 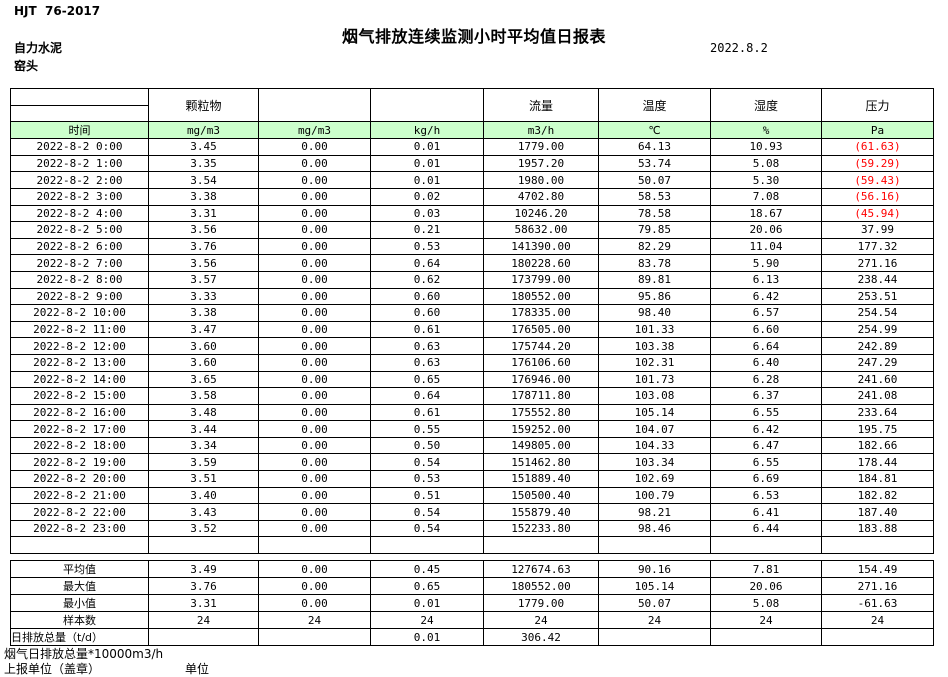 What do you see at coordinates (79, 528) in the screenshot?
I see `time-cell: 2022-8-2 23:00` at bounding box center [79, 528].